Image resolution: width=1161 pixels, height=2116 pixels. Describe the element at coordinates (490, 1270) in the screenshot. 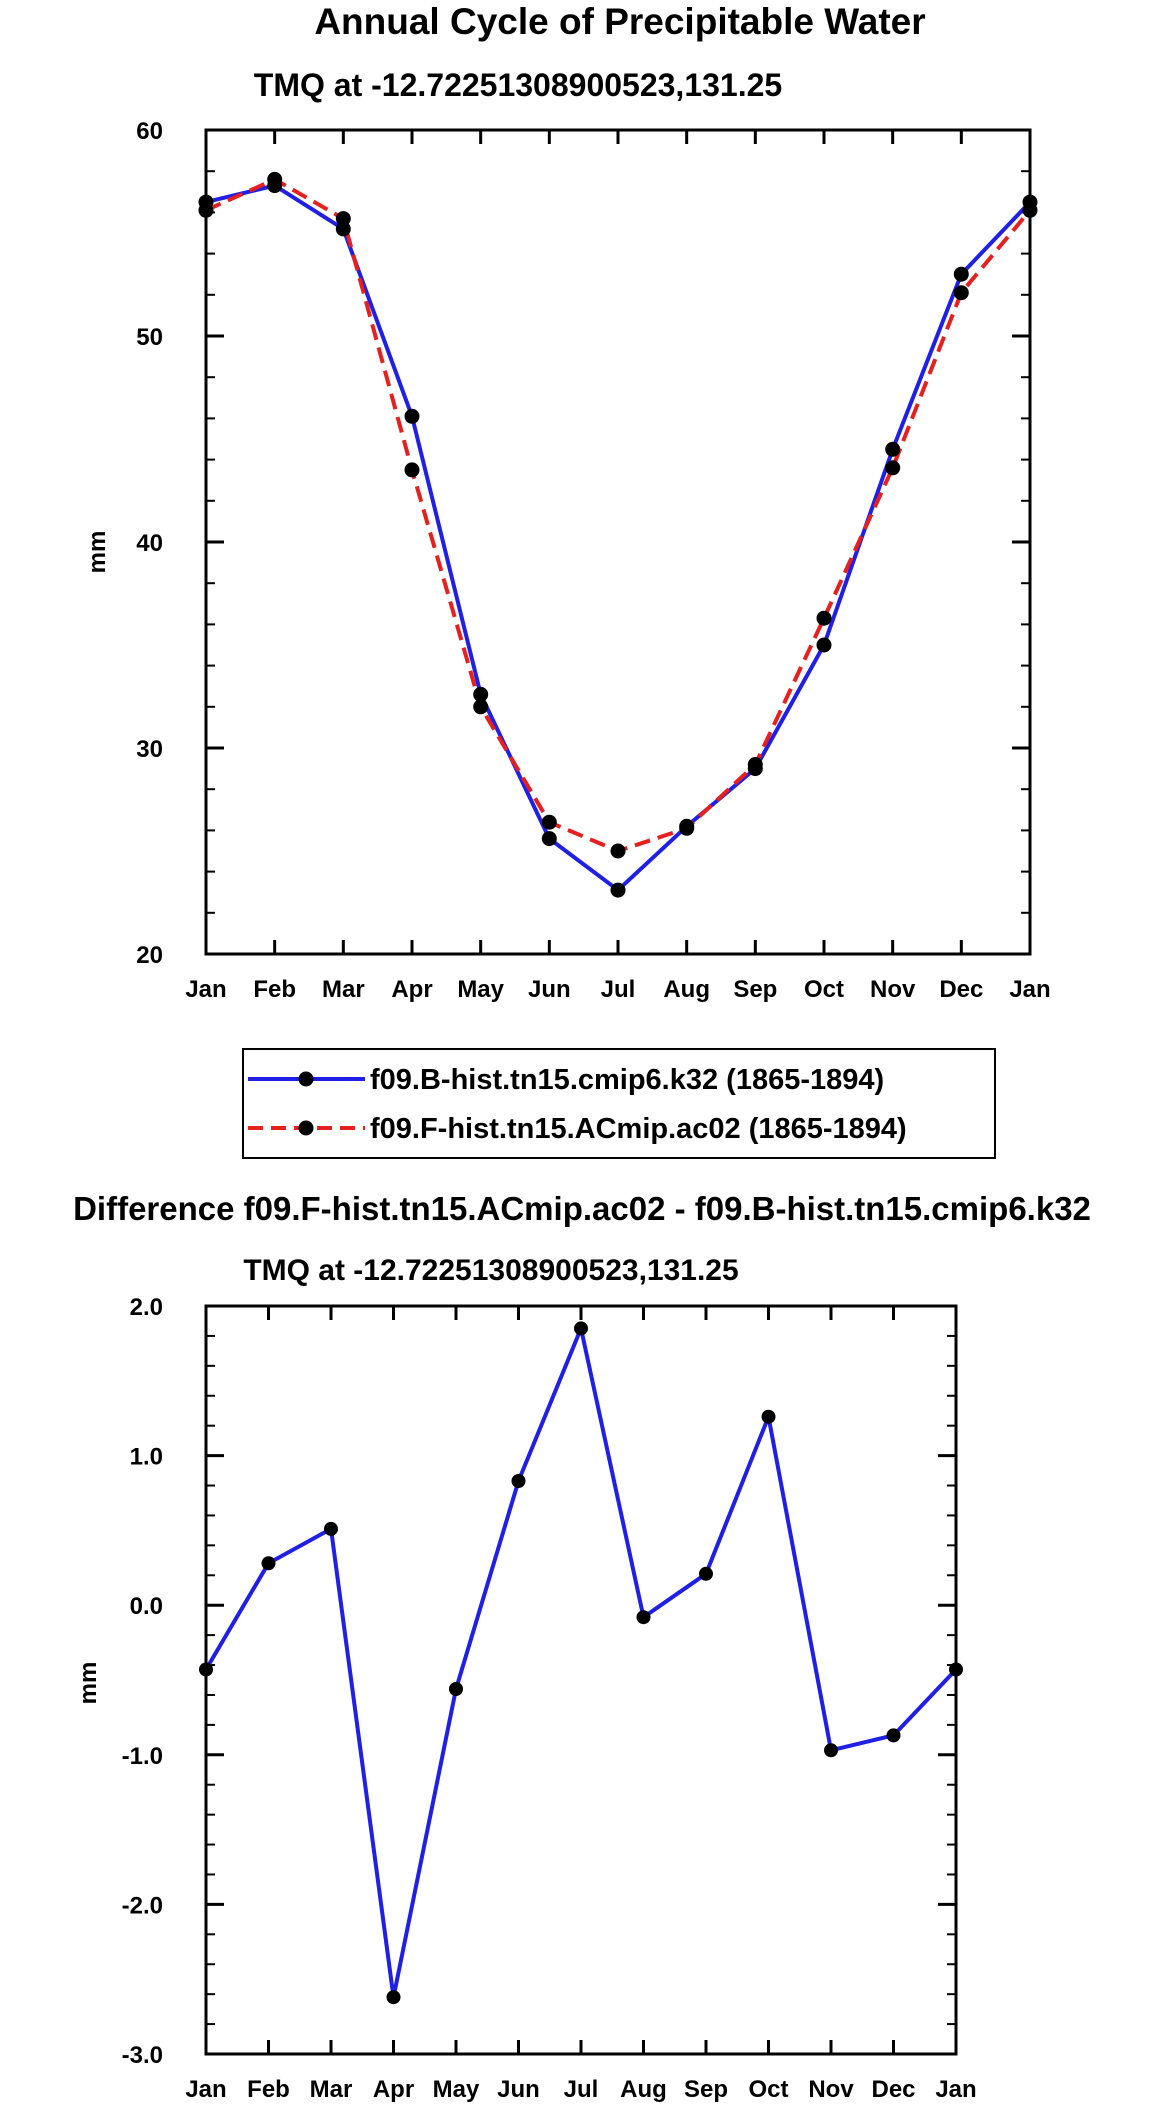

I see `chart2-subtitle: TMQ at -12.72251308900523,131.25` at that location.